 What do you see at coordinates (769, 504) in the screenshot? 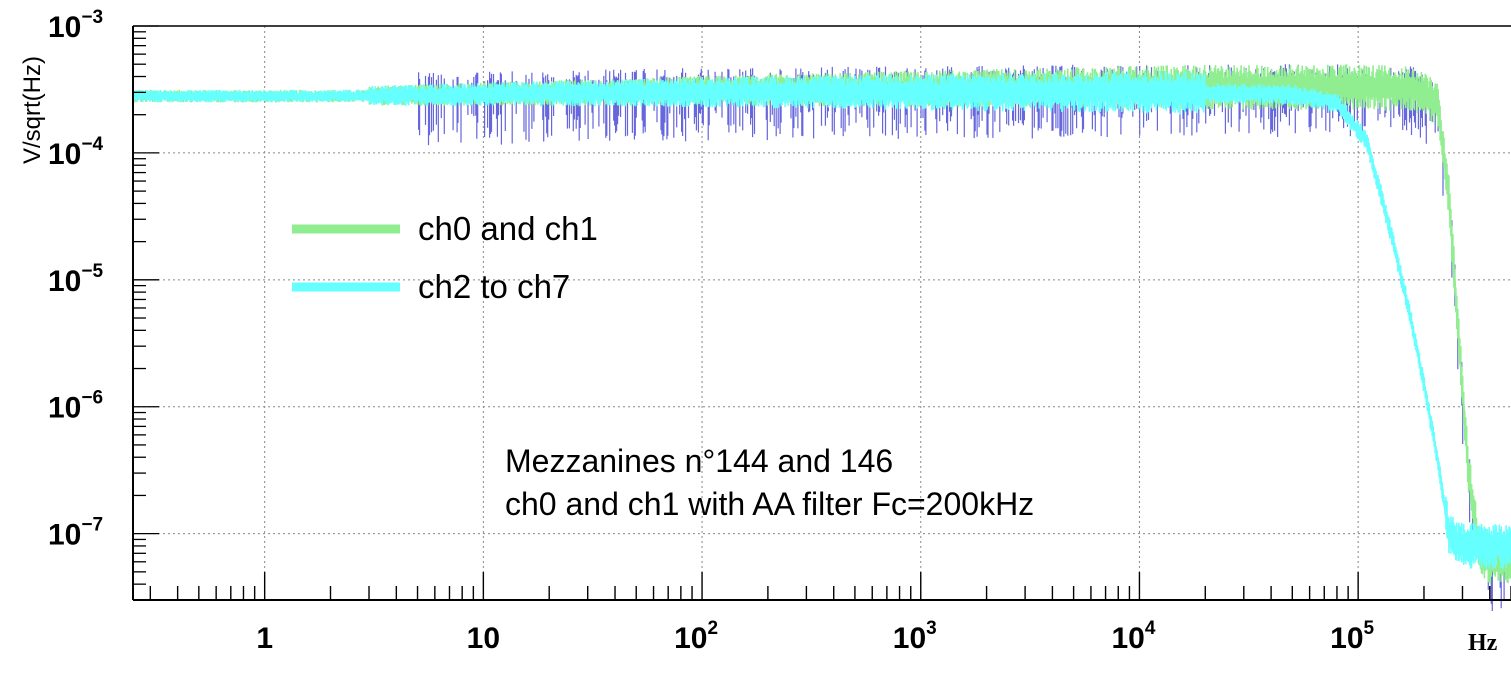
I see `annotation-line-2: ch0 and ch1 with AA filter Fc=200kHz` at bounding box center [769, 504].